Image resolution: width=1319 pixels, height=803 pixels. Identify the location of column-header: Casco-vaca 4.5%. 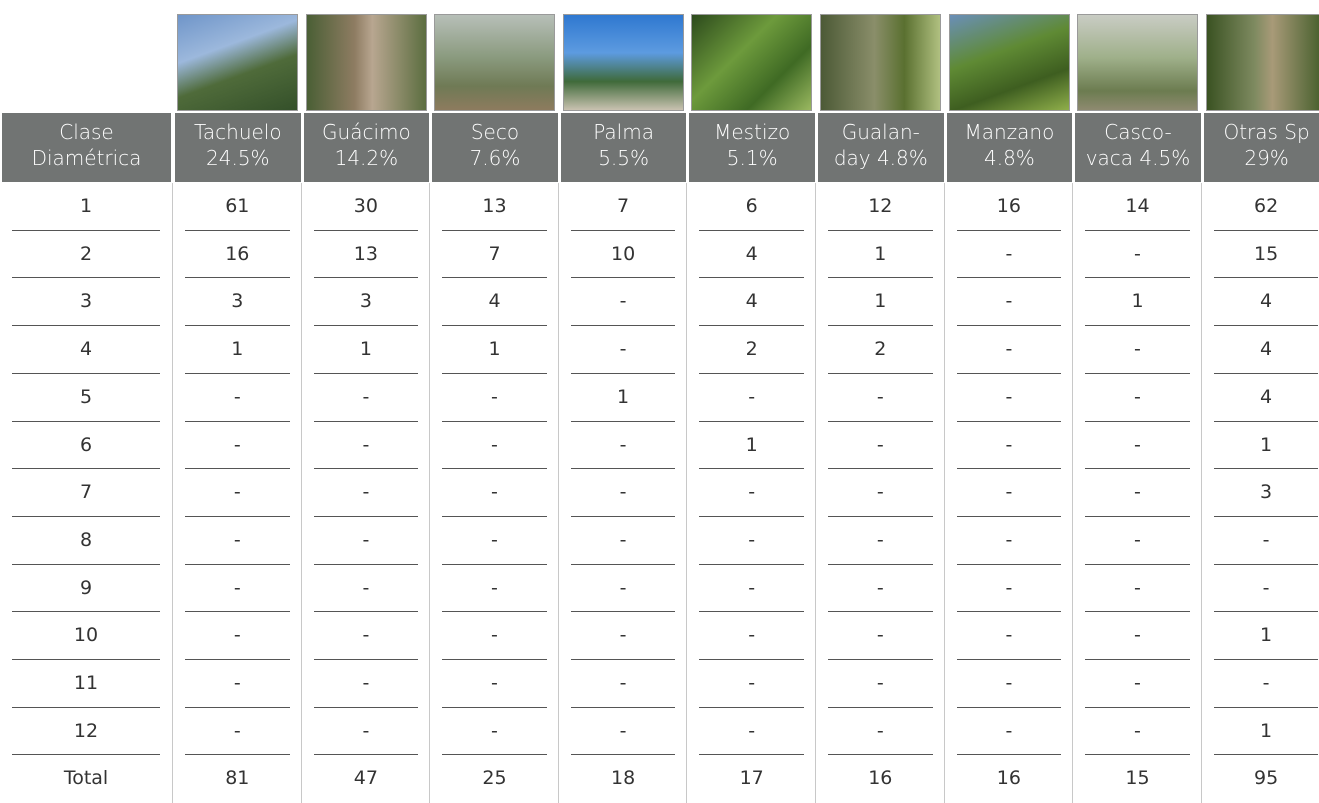
(1138, 147).